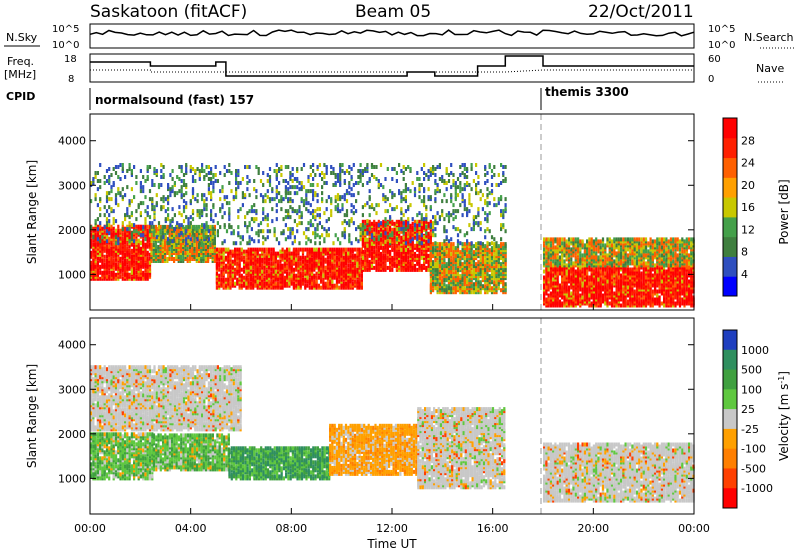 The height and width of the screenshot is (554, 800). What do you see at coordinates (20, 61) in the screenshot?
I see `freq-label-line1: Freq.` at bounding box center [20, 61].